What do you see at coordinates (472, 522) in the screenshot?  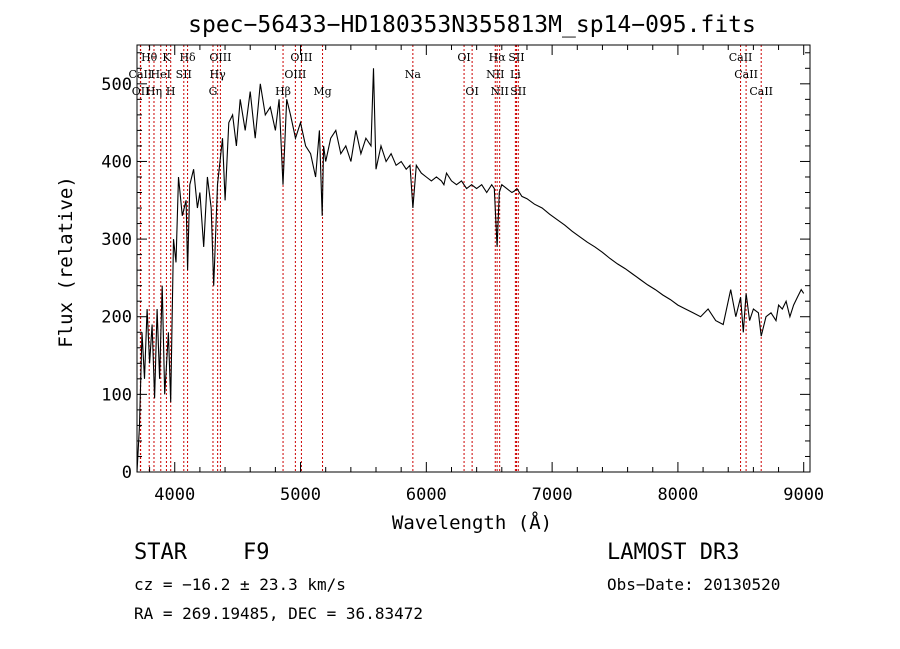 I see `x-axis-label: Wavelength (Å)` at bounding box center [472, 522].